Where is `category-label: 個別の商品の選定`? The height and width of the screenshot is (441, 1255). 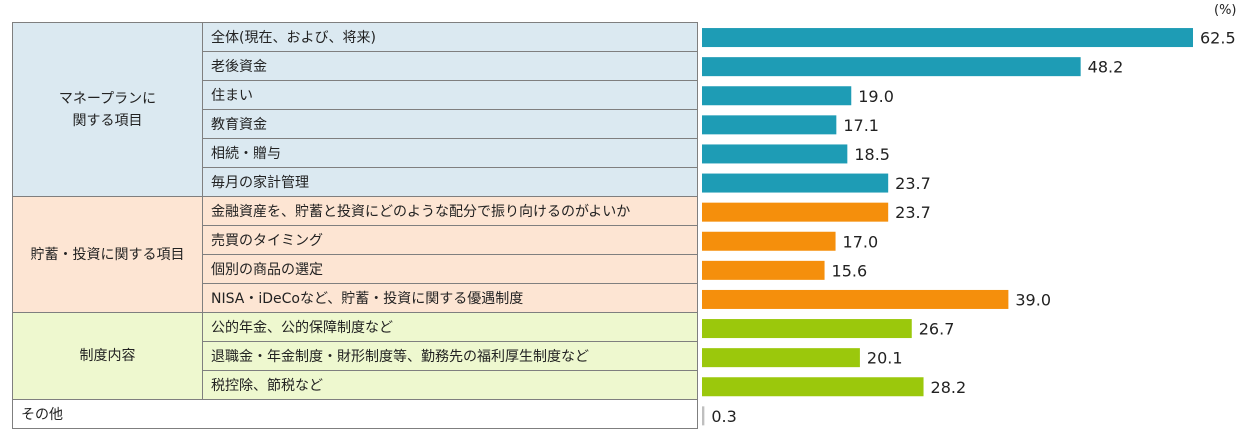
category-label: 個別の商品の選定 is located at coordinates (450, 269).